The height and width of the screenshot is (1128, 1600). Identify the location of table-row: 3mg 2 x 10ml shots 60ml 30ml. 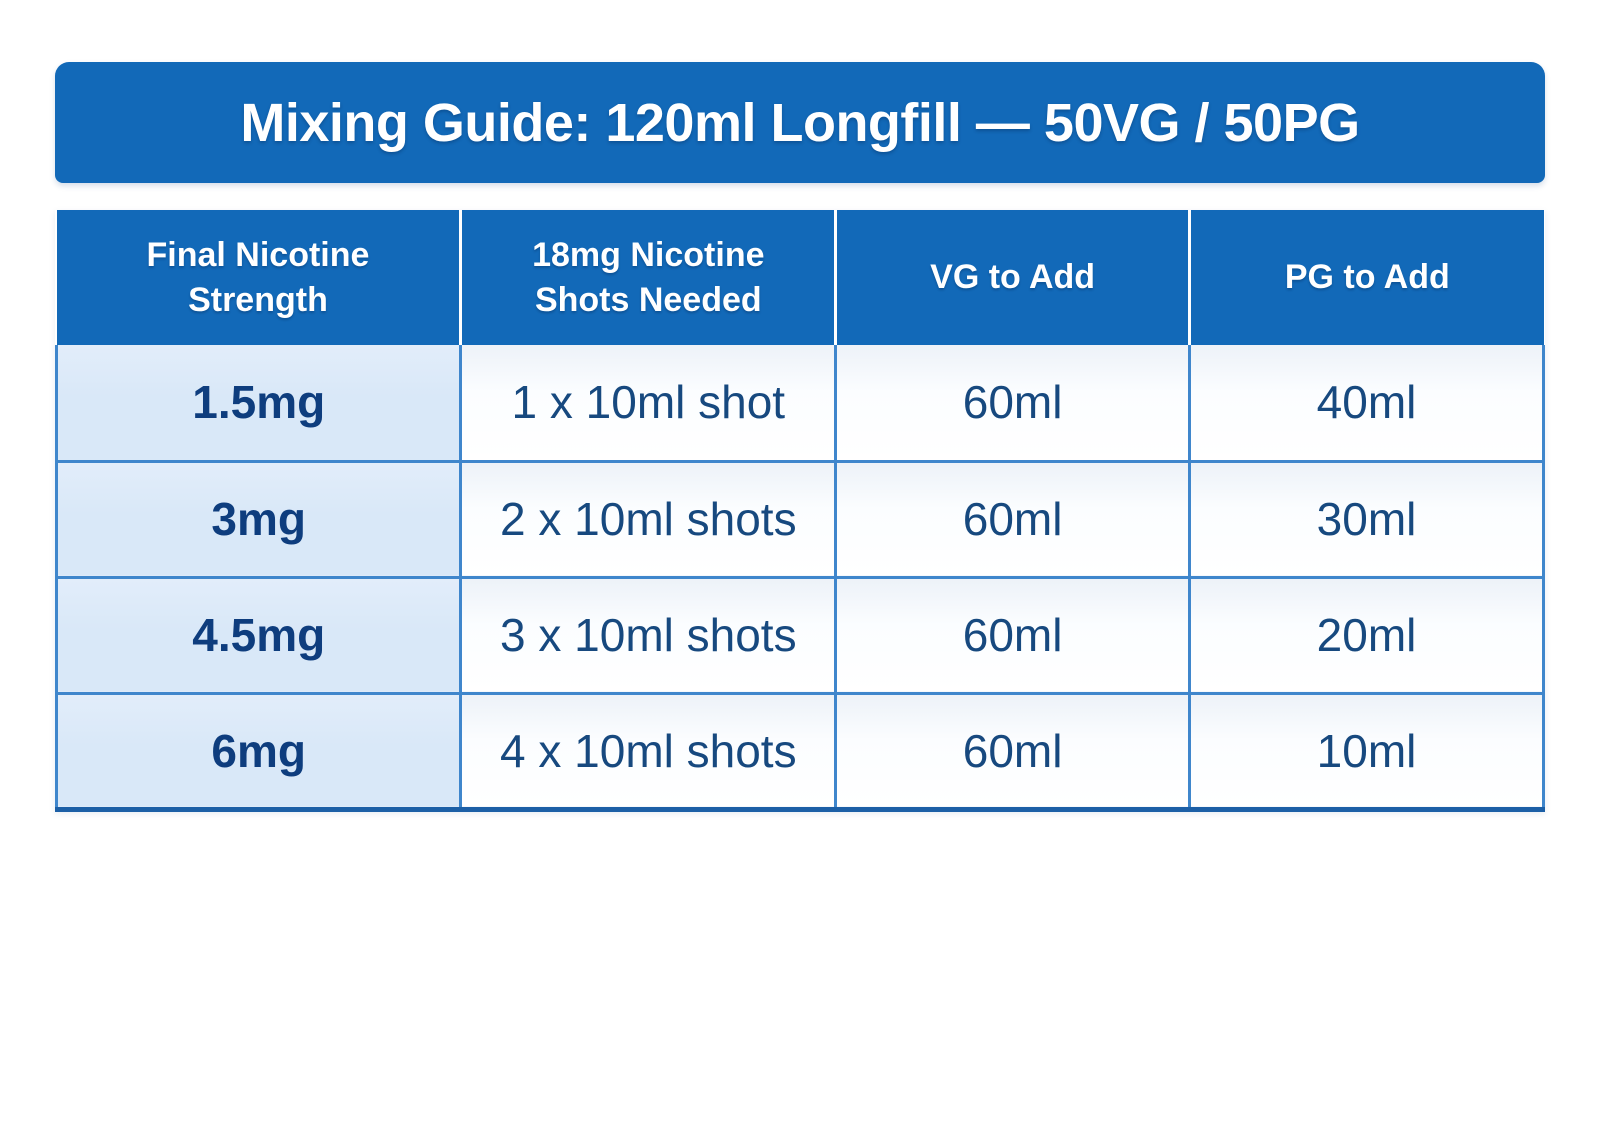
(799, 519).